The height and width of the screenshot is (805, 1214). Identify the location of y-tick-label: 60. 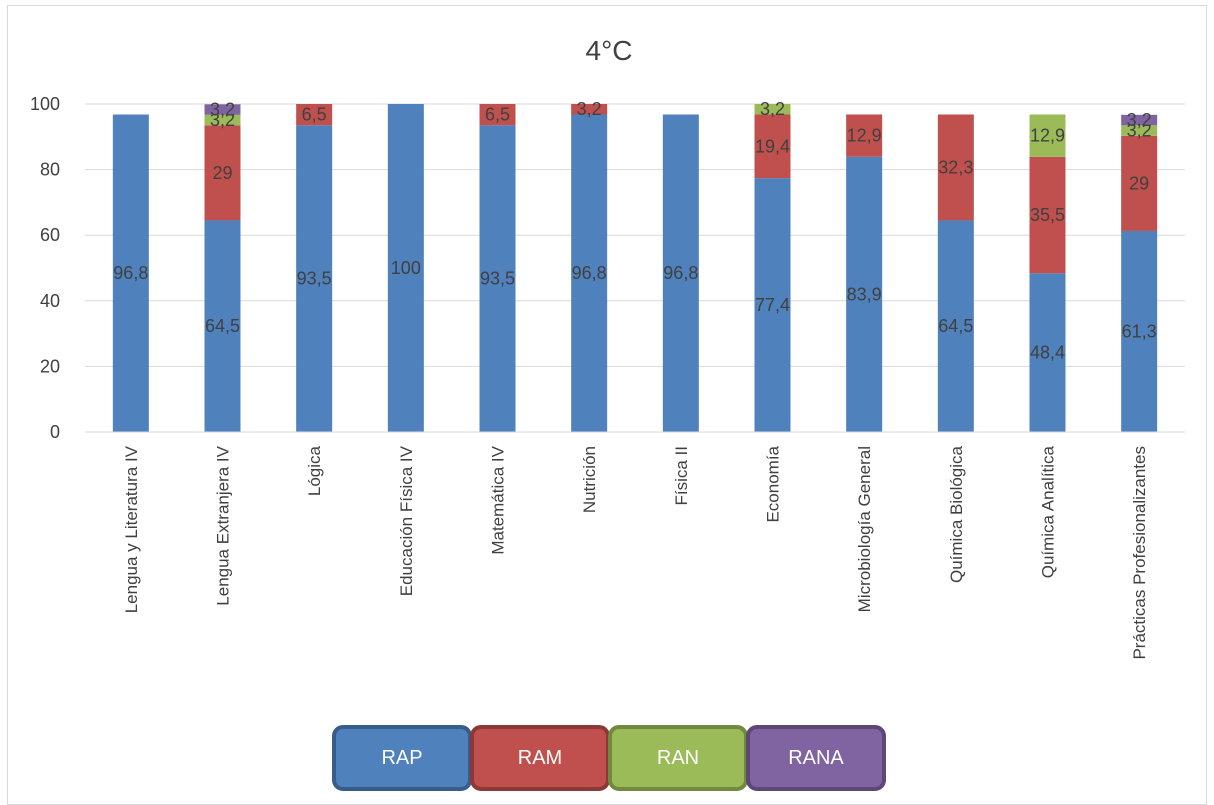
(50, 235).